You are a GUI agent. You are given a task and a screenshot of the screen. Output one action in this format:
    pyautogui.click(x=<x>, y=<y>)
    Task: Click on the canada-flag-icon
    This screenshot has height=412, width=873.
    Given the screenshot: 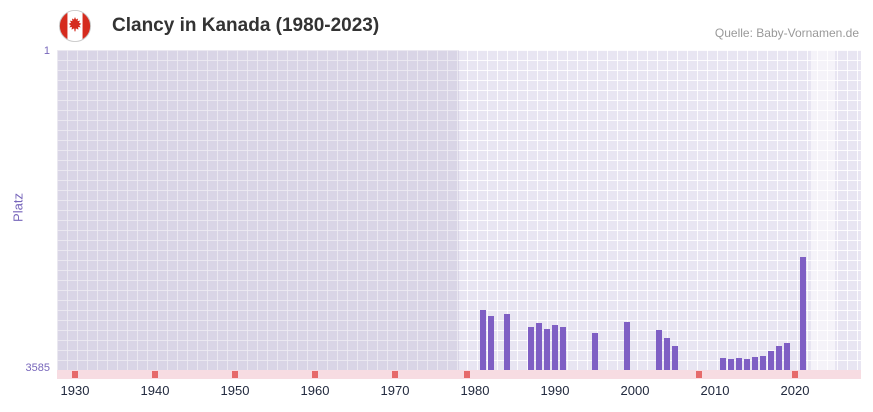 What is the action you would take?
    pyautogui.click(x=75, y=26)
    